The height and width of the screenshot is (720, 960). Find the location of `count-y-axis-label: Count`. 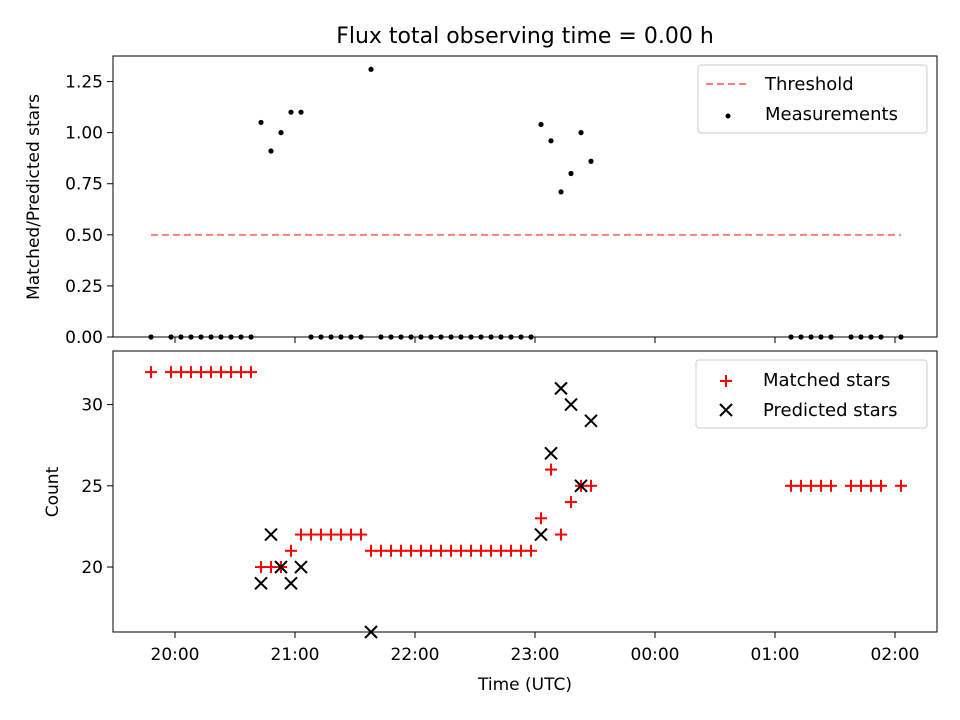

count-y-axis-label: Count is located at coordinates (53, 491).